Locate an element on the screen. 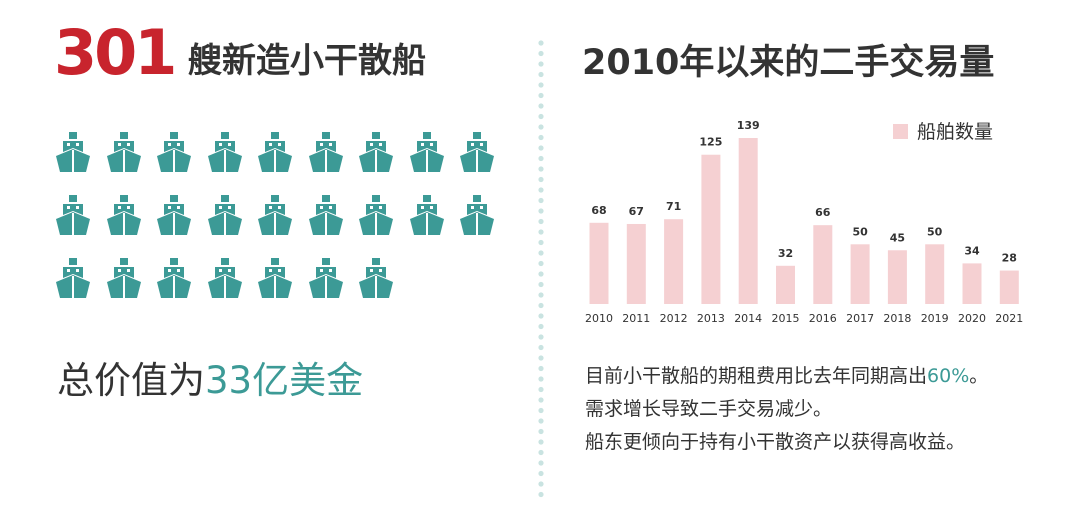 This screenshot has width=1080, height=516. data-label-2021: 28 is located at coordinates (1009, 258).